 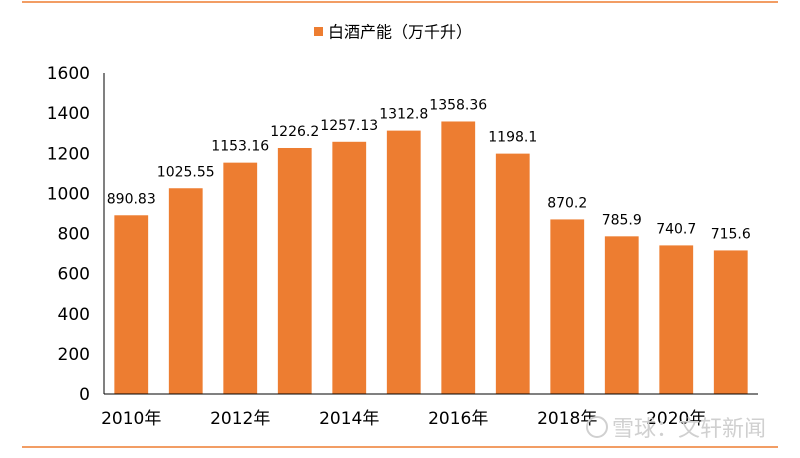 I want to click on y-tick-label: 1600, so click(x=68, y=74).